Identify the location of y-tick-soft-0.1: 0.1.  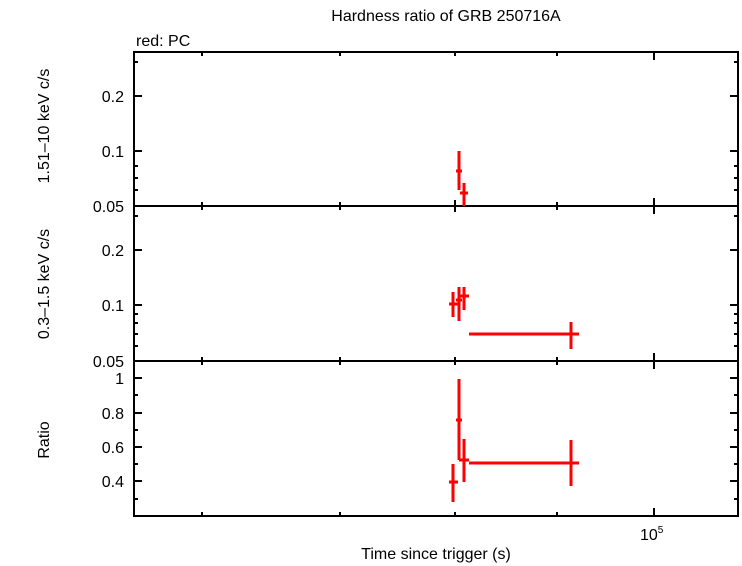
(113, 306).